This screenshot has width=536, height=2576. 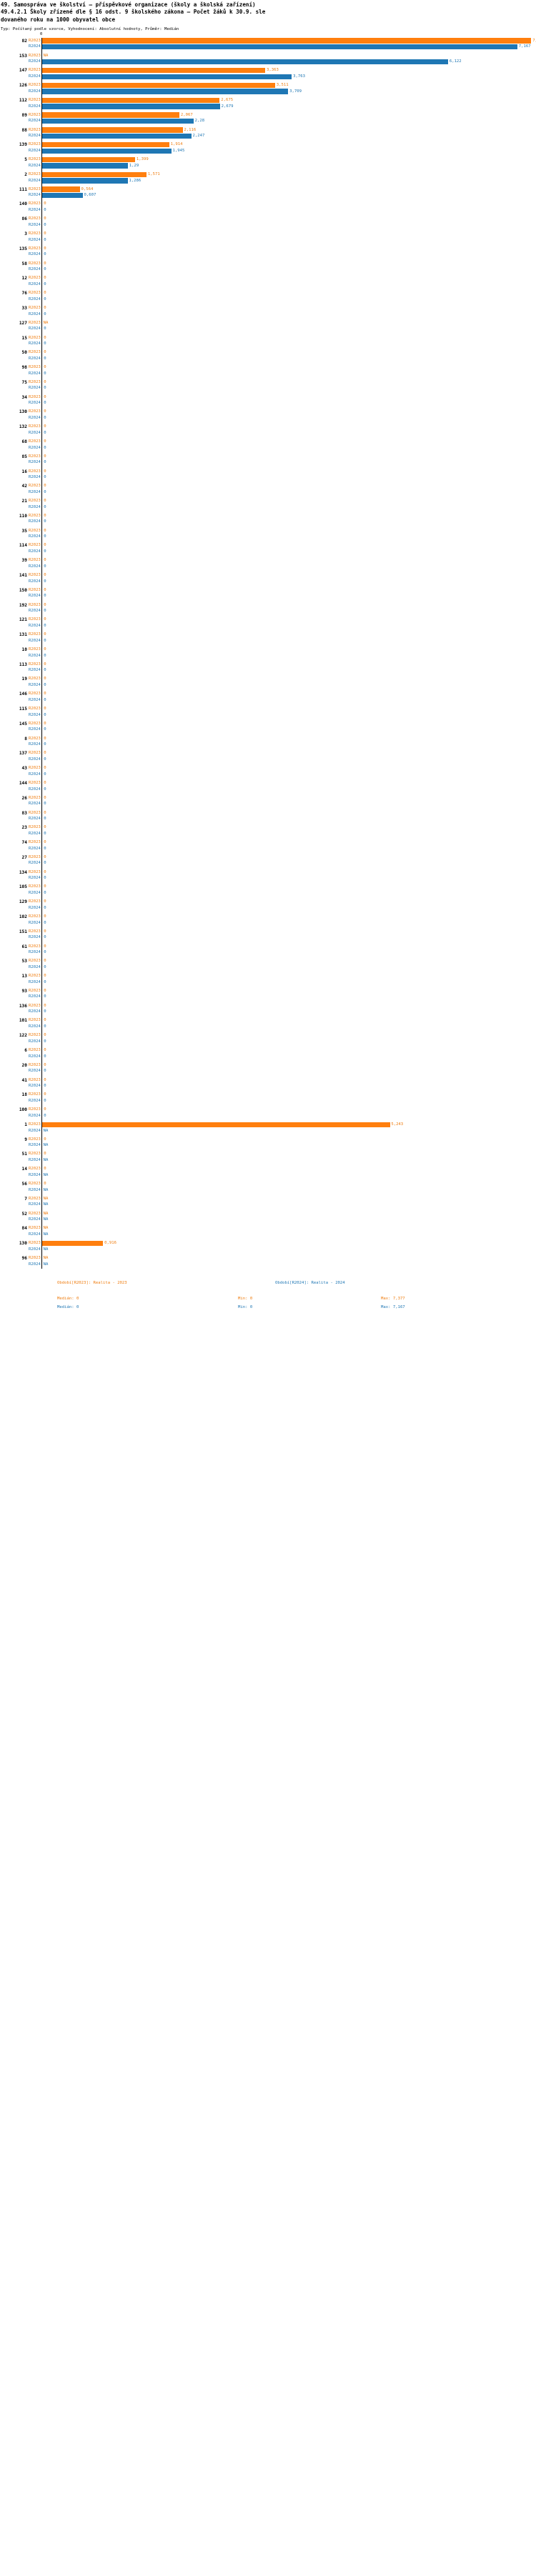 What do you see at coordinates (23, 605) in the screenshot?
I see `group-label: 192` at bounding box center [23, 605].